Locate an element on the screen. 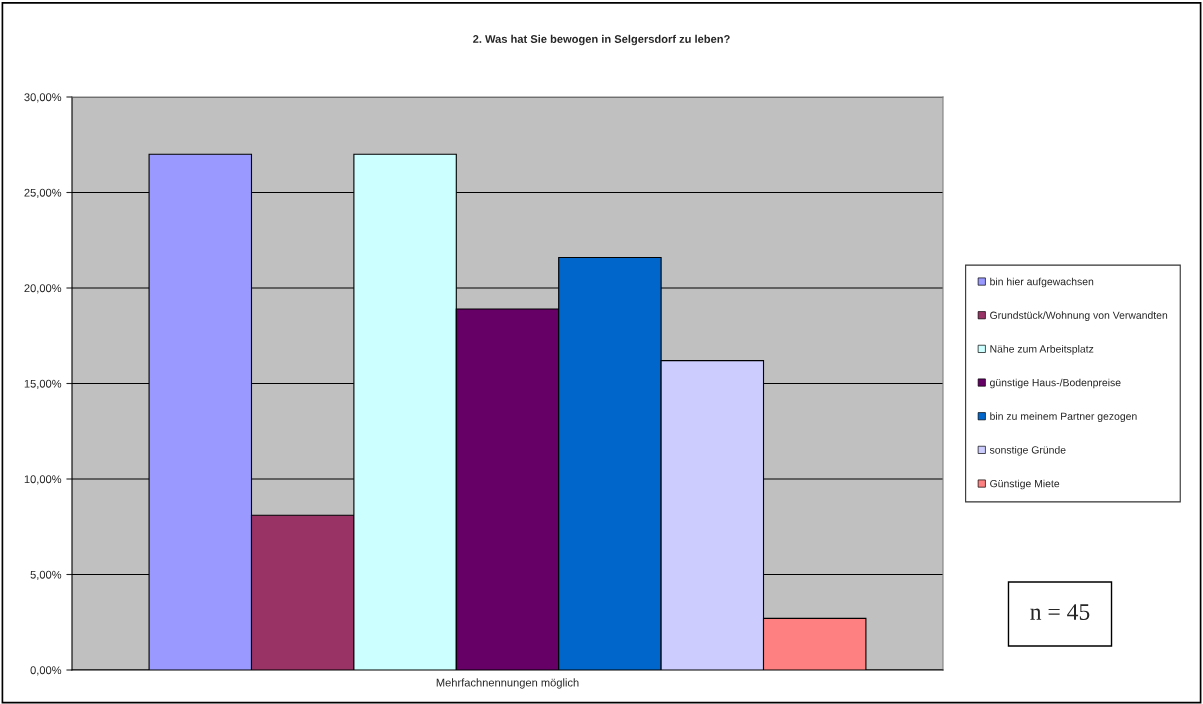  y-tick-label: 5,00% is located at coordinates (46, 575).